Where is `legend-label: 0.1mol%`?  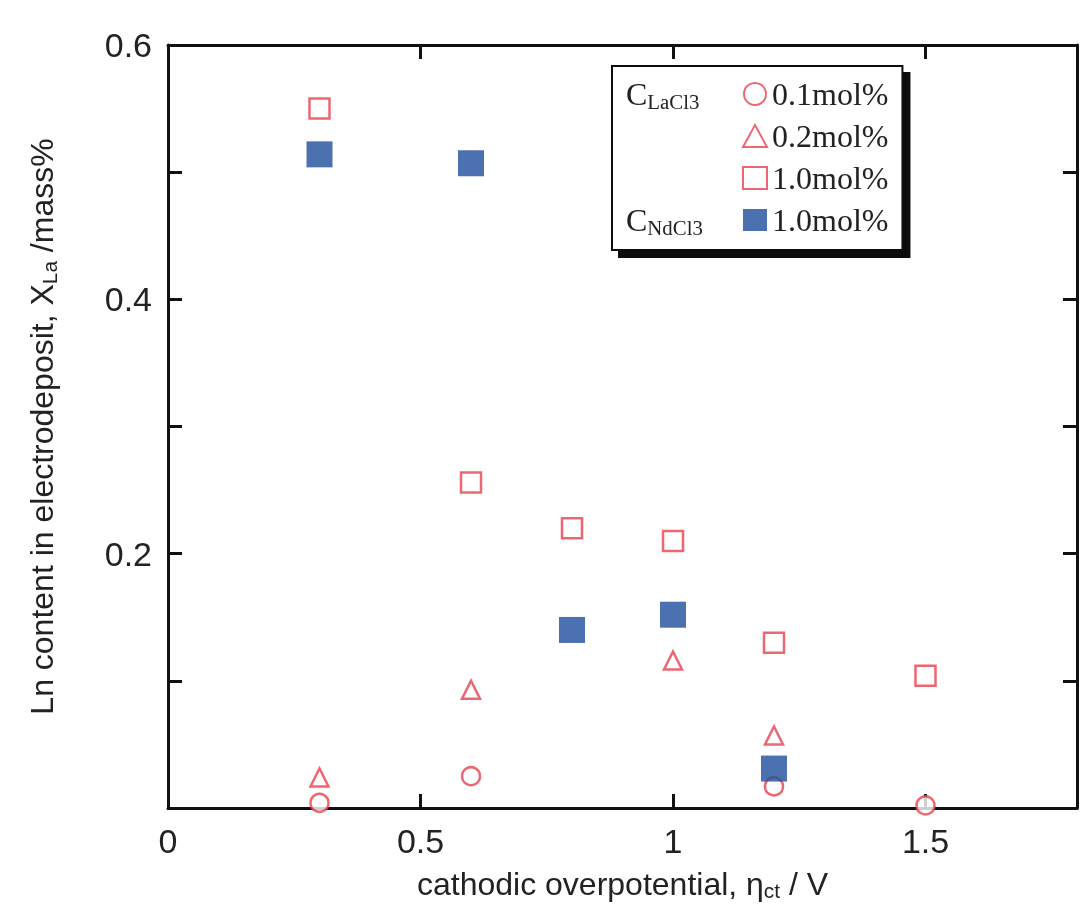 legend-label: 0.1mol% is located at coordinates (830, 94).